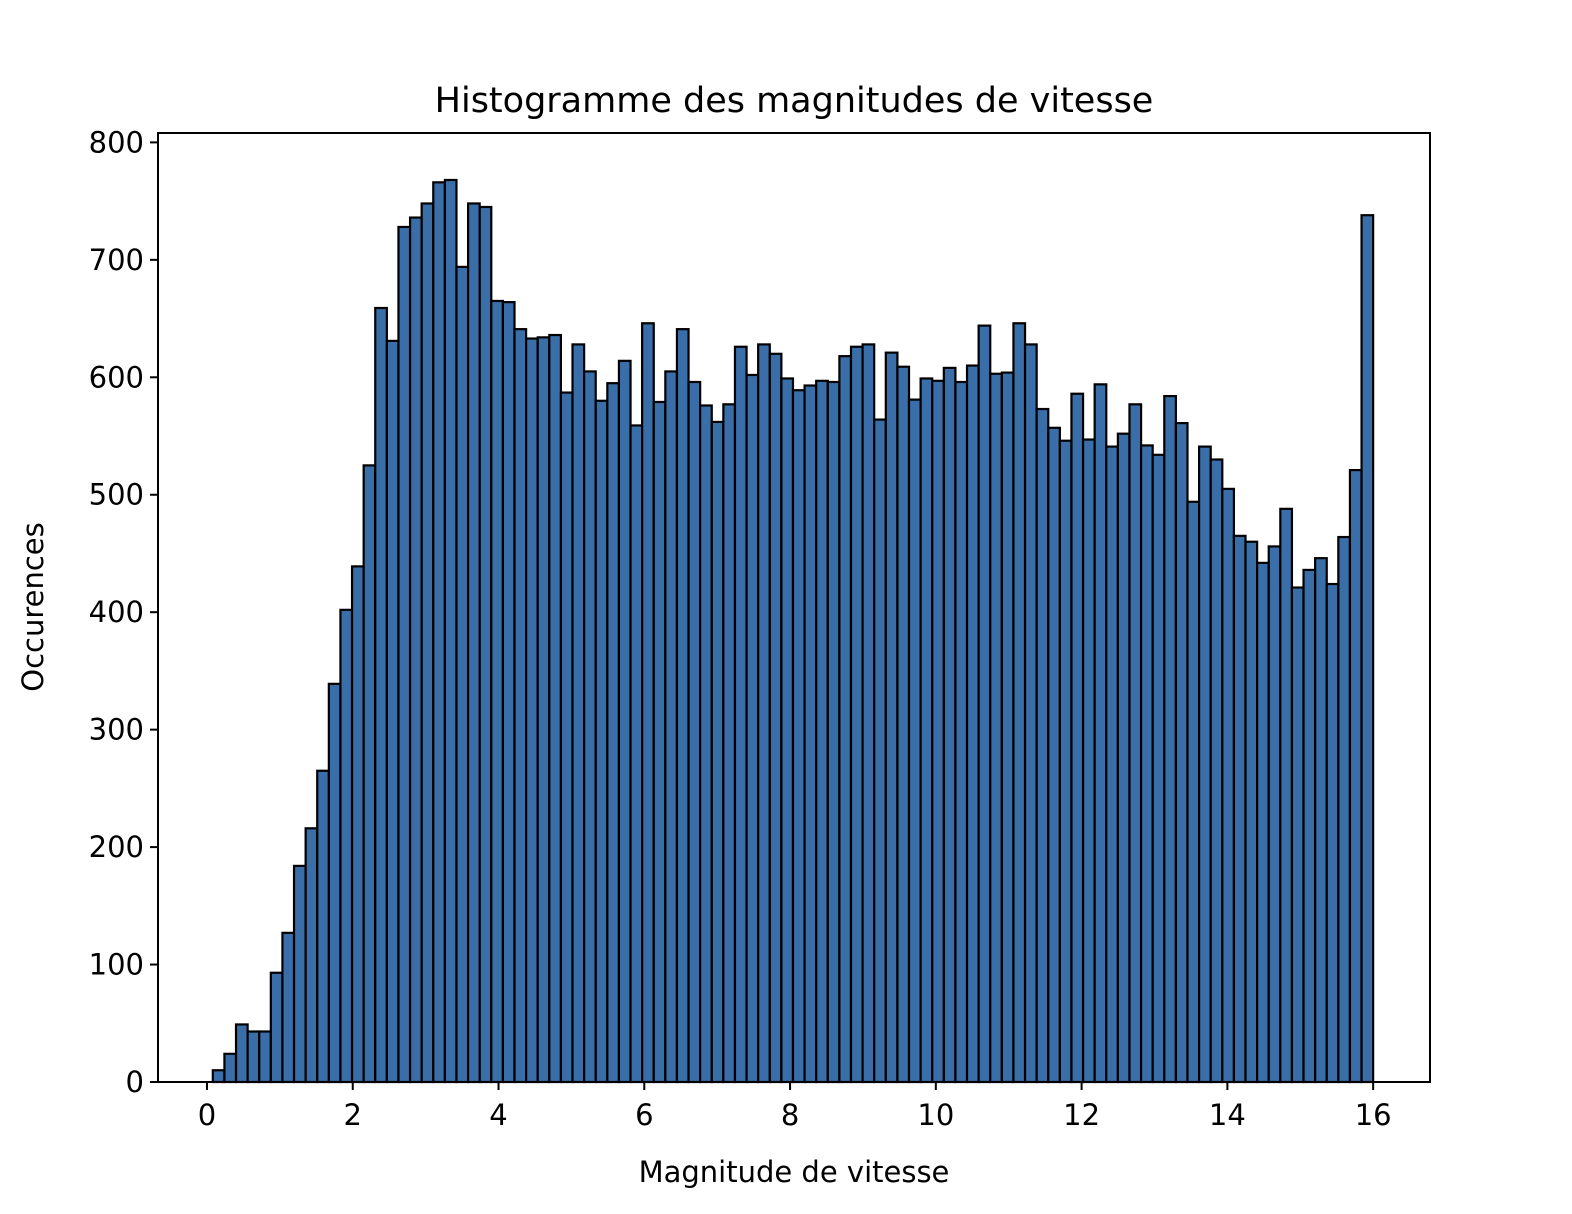  I want to click on x-tick-label: 0, so click(207, 1115).